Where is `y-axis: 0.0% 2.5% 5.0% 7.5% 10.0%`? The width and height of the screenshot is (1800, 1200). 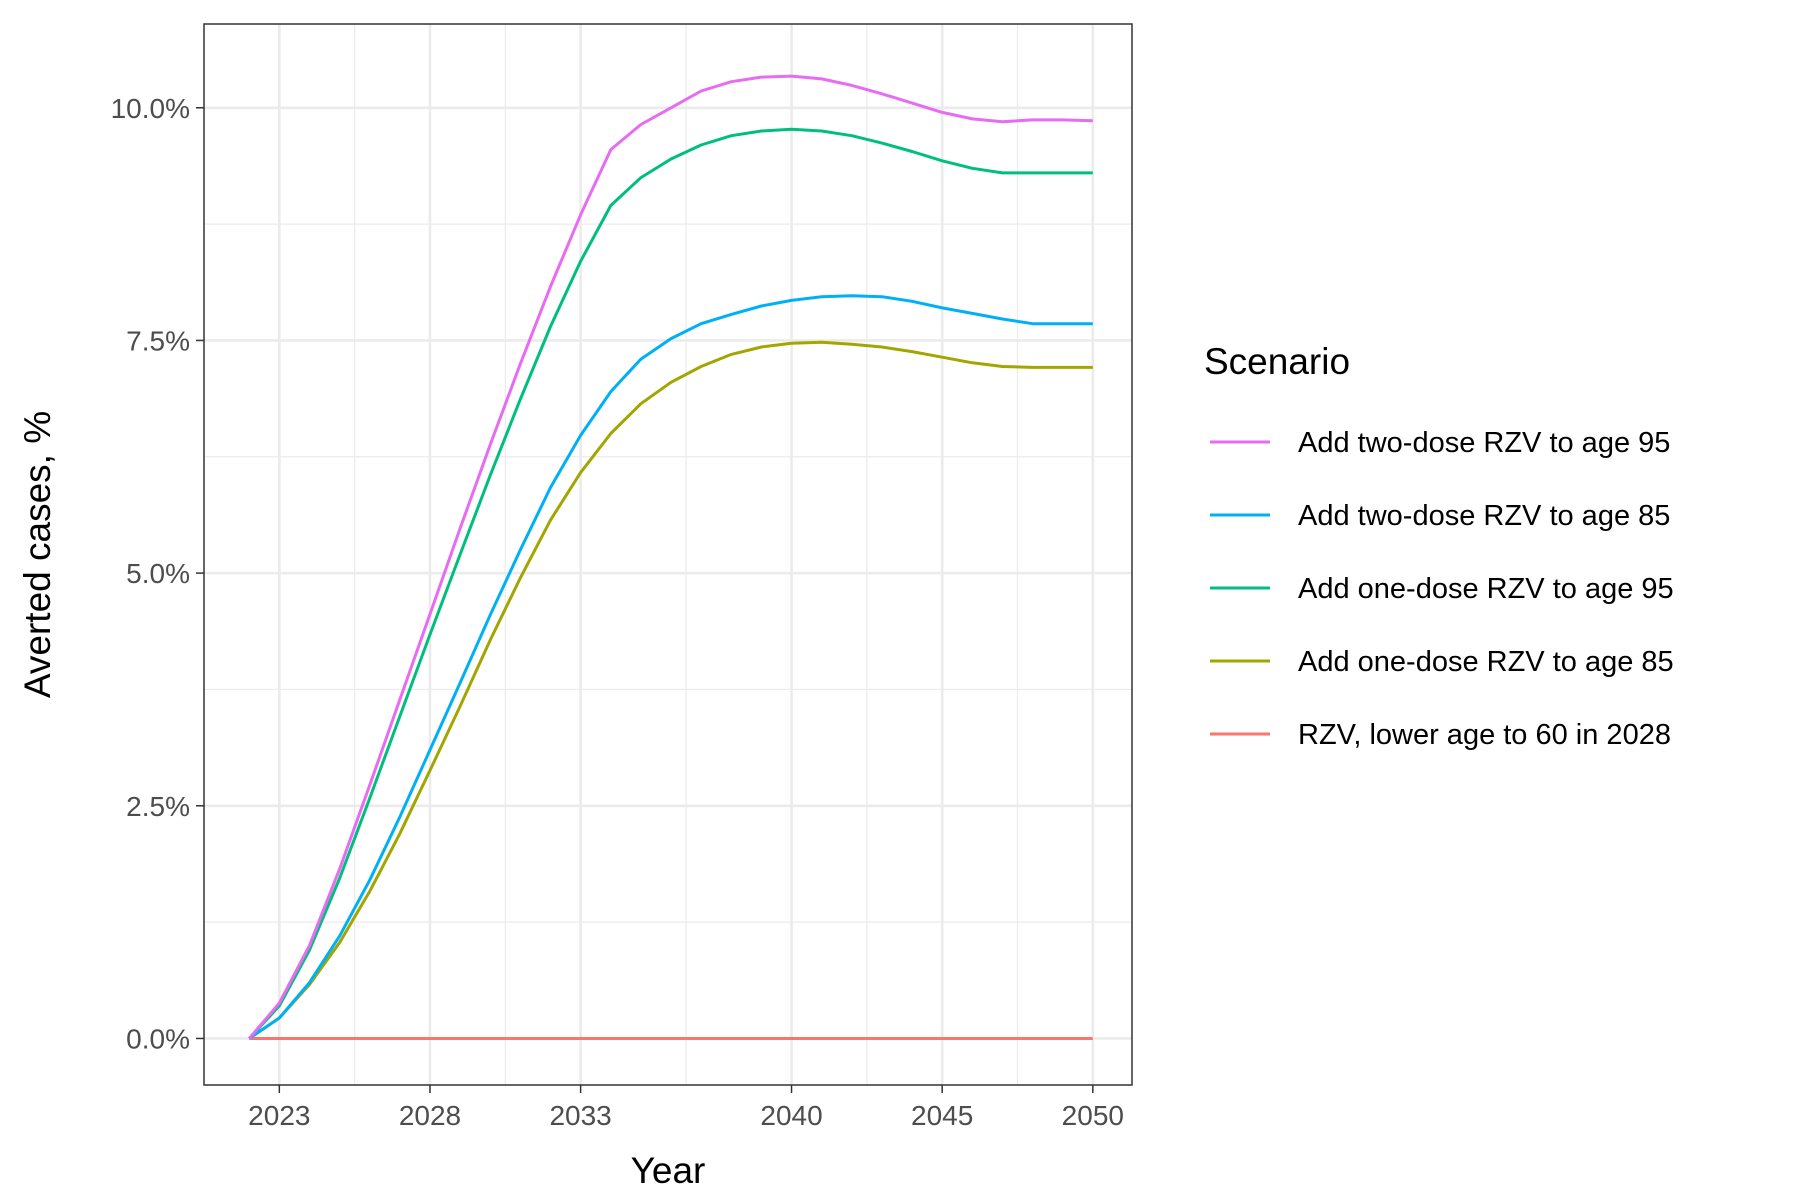
y-axis: 0.0% 2.5% 5.0% 7.5% 10.0% is located at coordinates (157, 573).